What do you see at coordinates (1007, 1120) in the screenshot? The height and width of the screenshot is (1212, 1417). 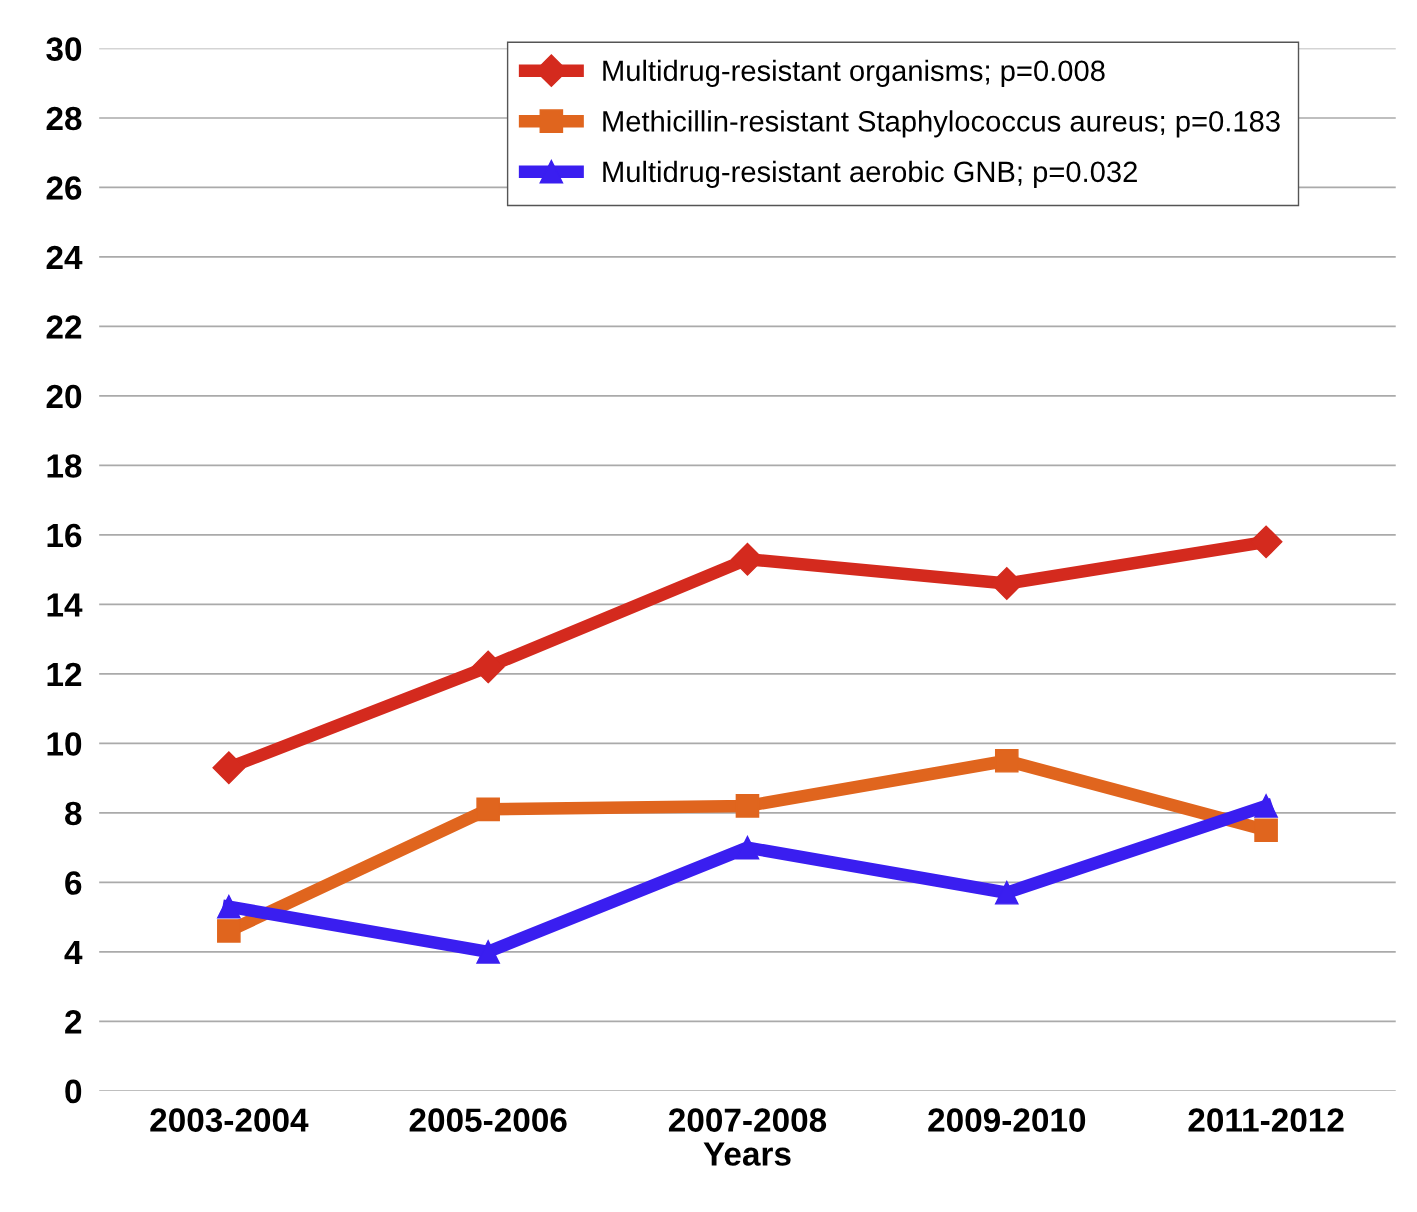 I see `x-tick-label: 2009-2010` at bounding box center [1007, 1120].